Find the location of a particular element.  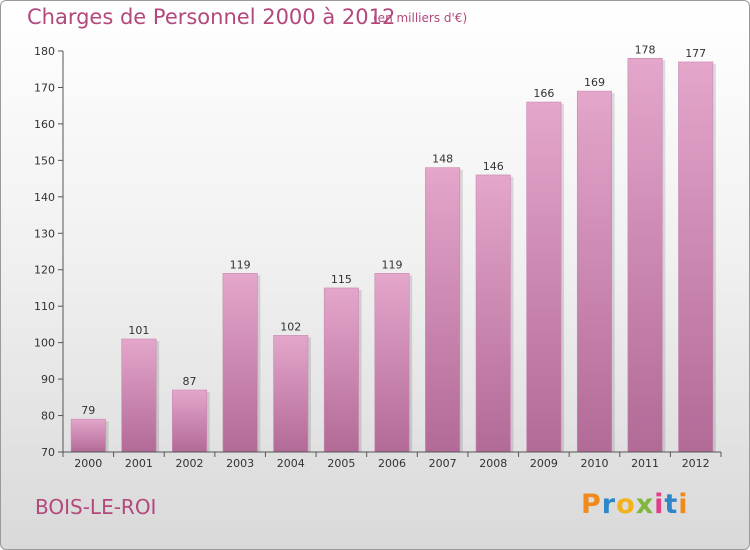

y-tick-label: 70 is located at coordinates (48, 452).